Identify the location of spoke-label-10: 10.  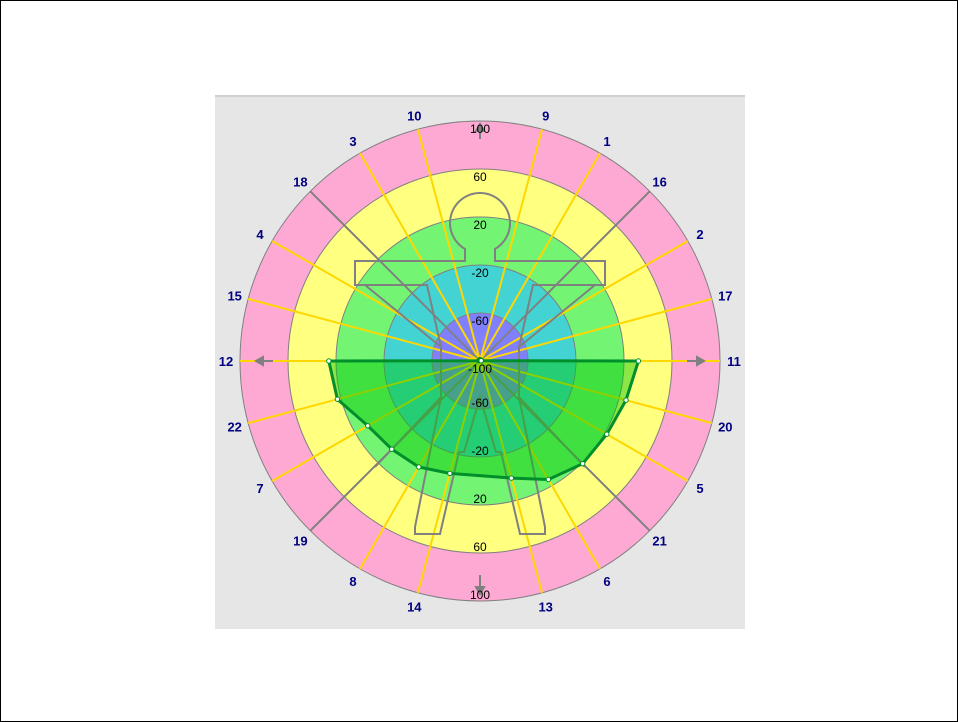
(414, 116).